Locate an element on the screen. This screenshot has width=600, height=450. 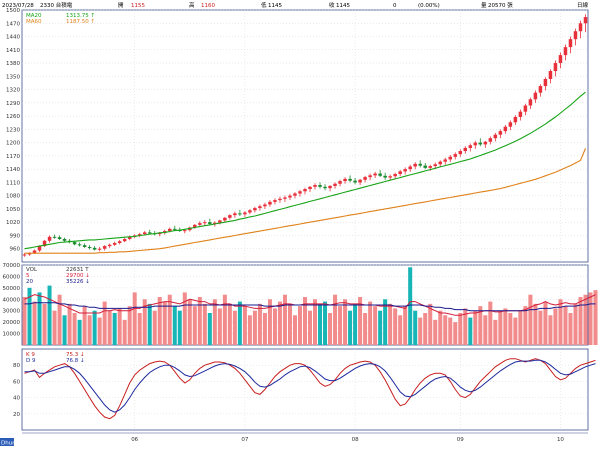
legend-name: K 9 is located at coordinates (30, 355).